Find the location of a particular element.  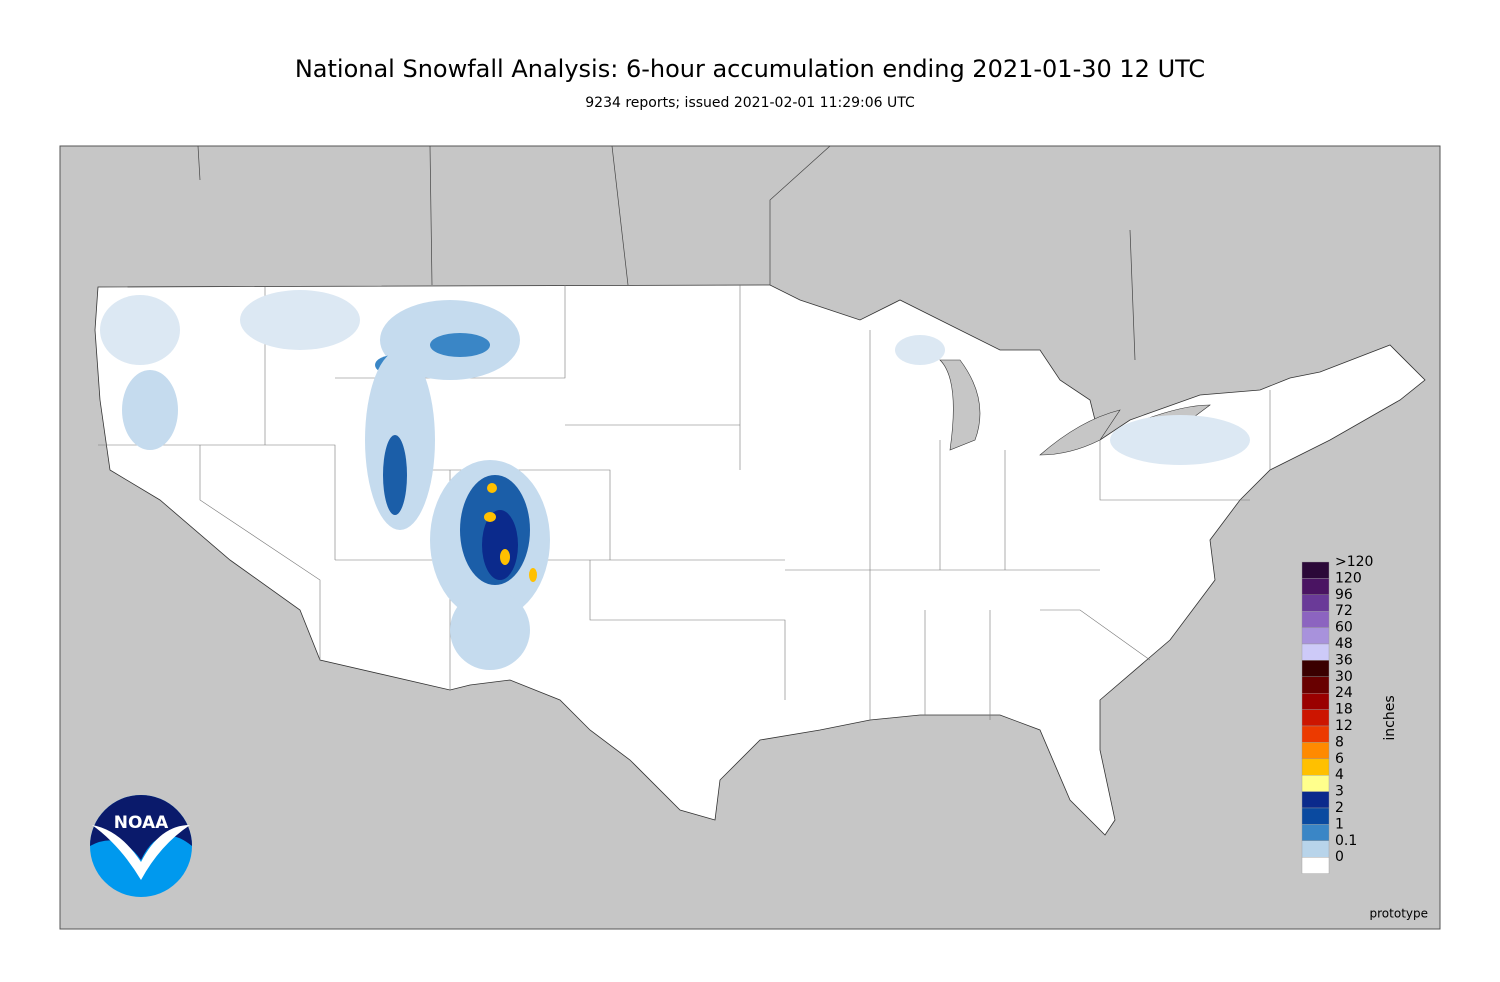

legend-label: 96 is located at coordinates (1344, 595).